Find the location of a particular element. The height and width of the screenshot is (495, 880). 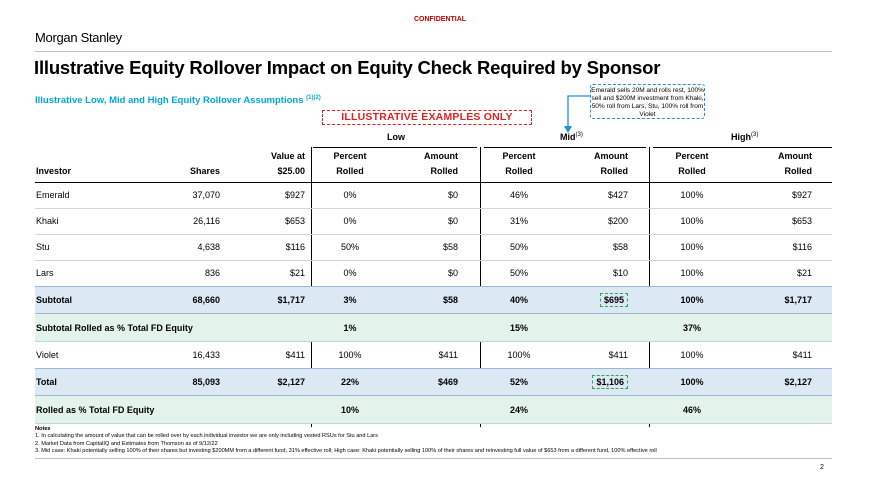

group-low-label: Low is located at coordinates (396, 137).